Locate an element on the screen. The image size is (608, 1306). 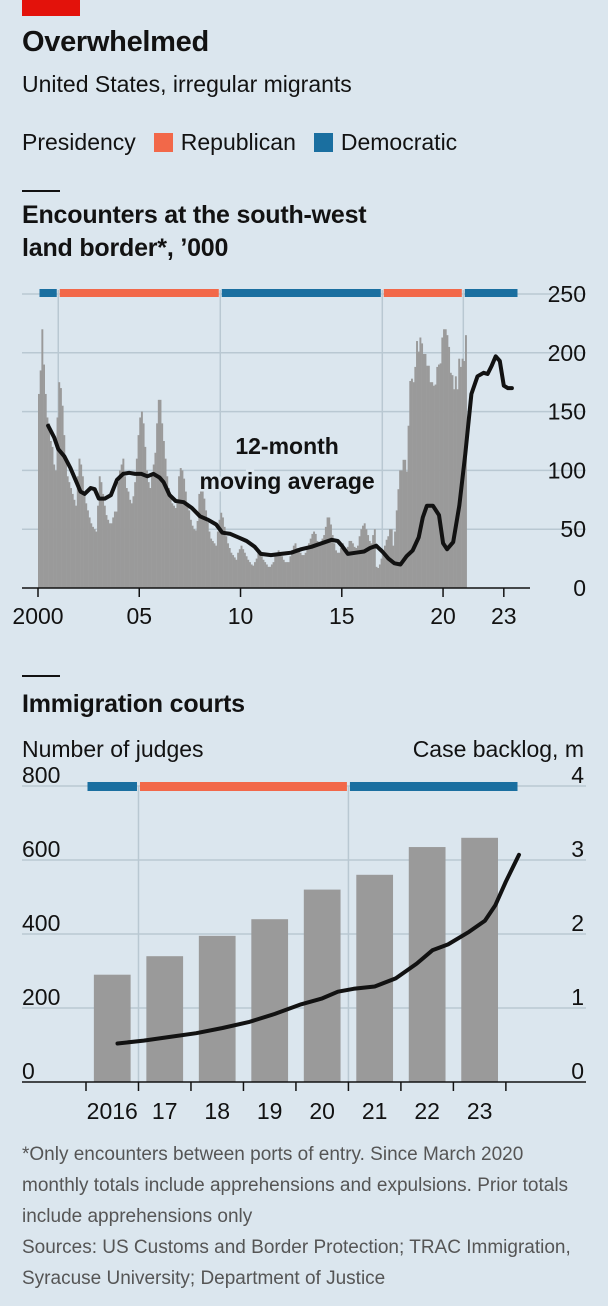
legend-swatch-democratic is located at coordinates (323, 142).